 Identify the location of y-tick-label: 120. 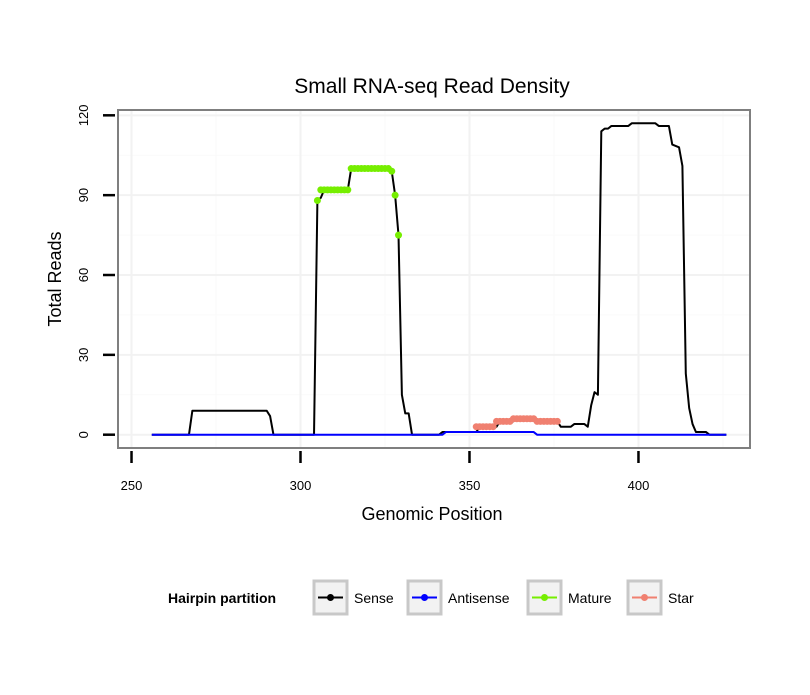
(83, 115).